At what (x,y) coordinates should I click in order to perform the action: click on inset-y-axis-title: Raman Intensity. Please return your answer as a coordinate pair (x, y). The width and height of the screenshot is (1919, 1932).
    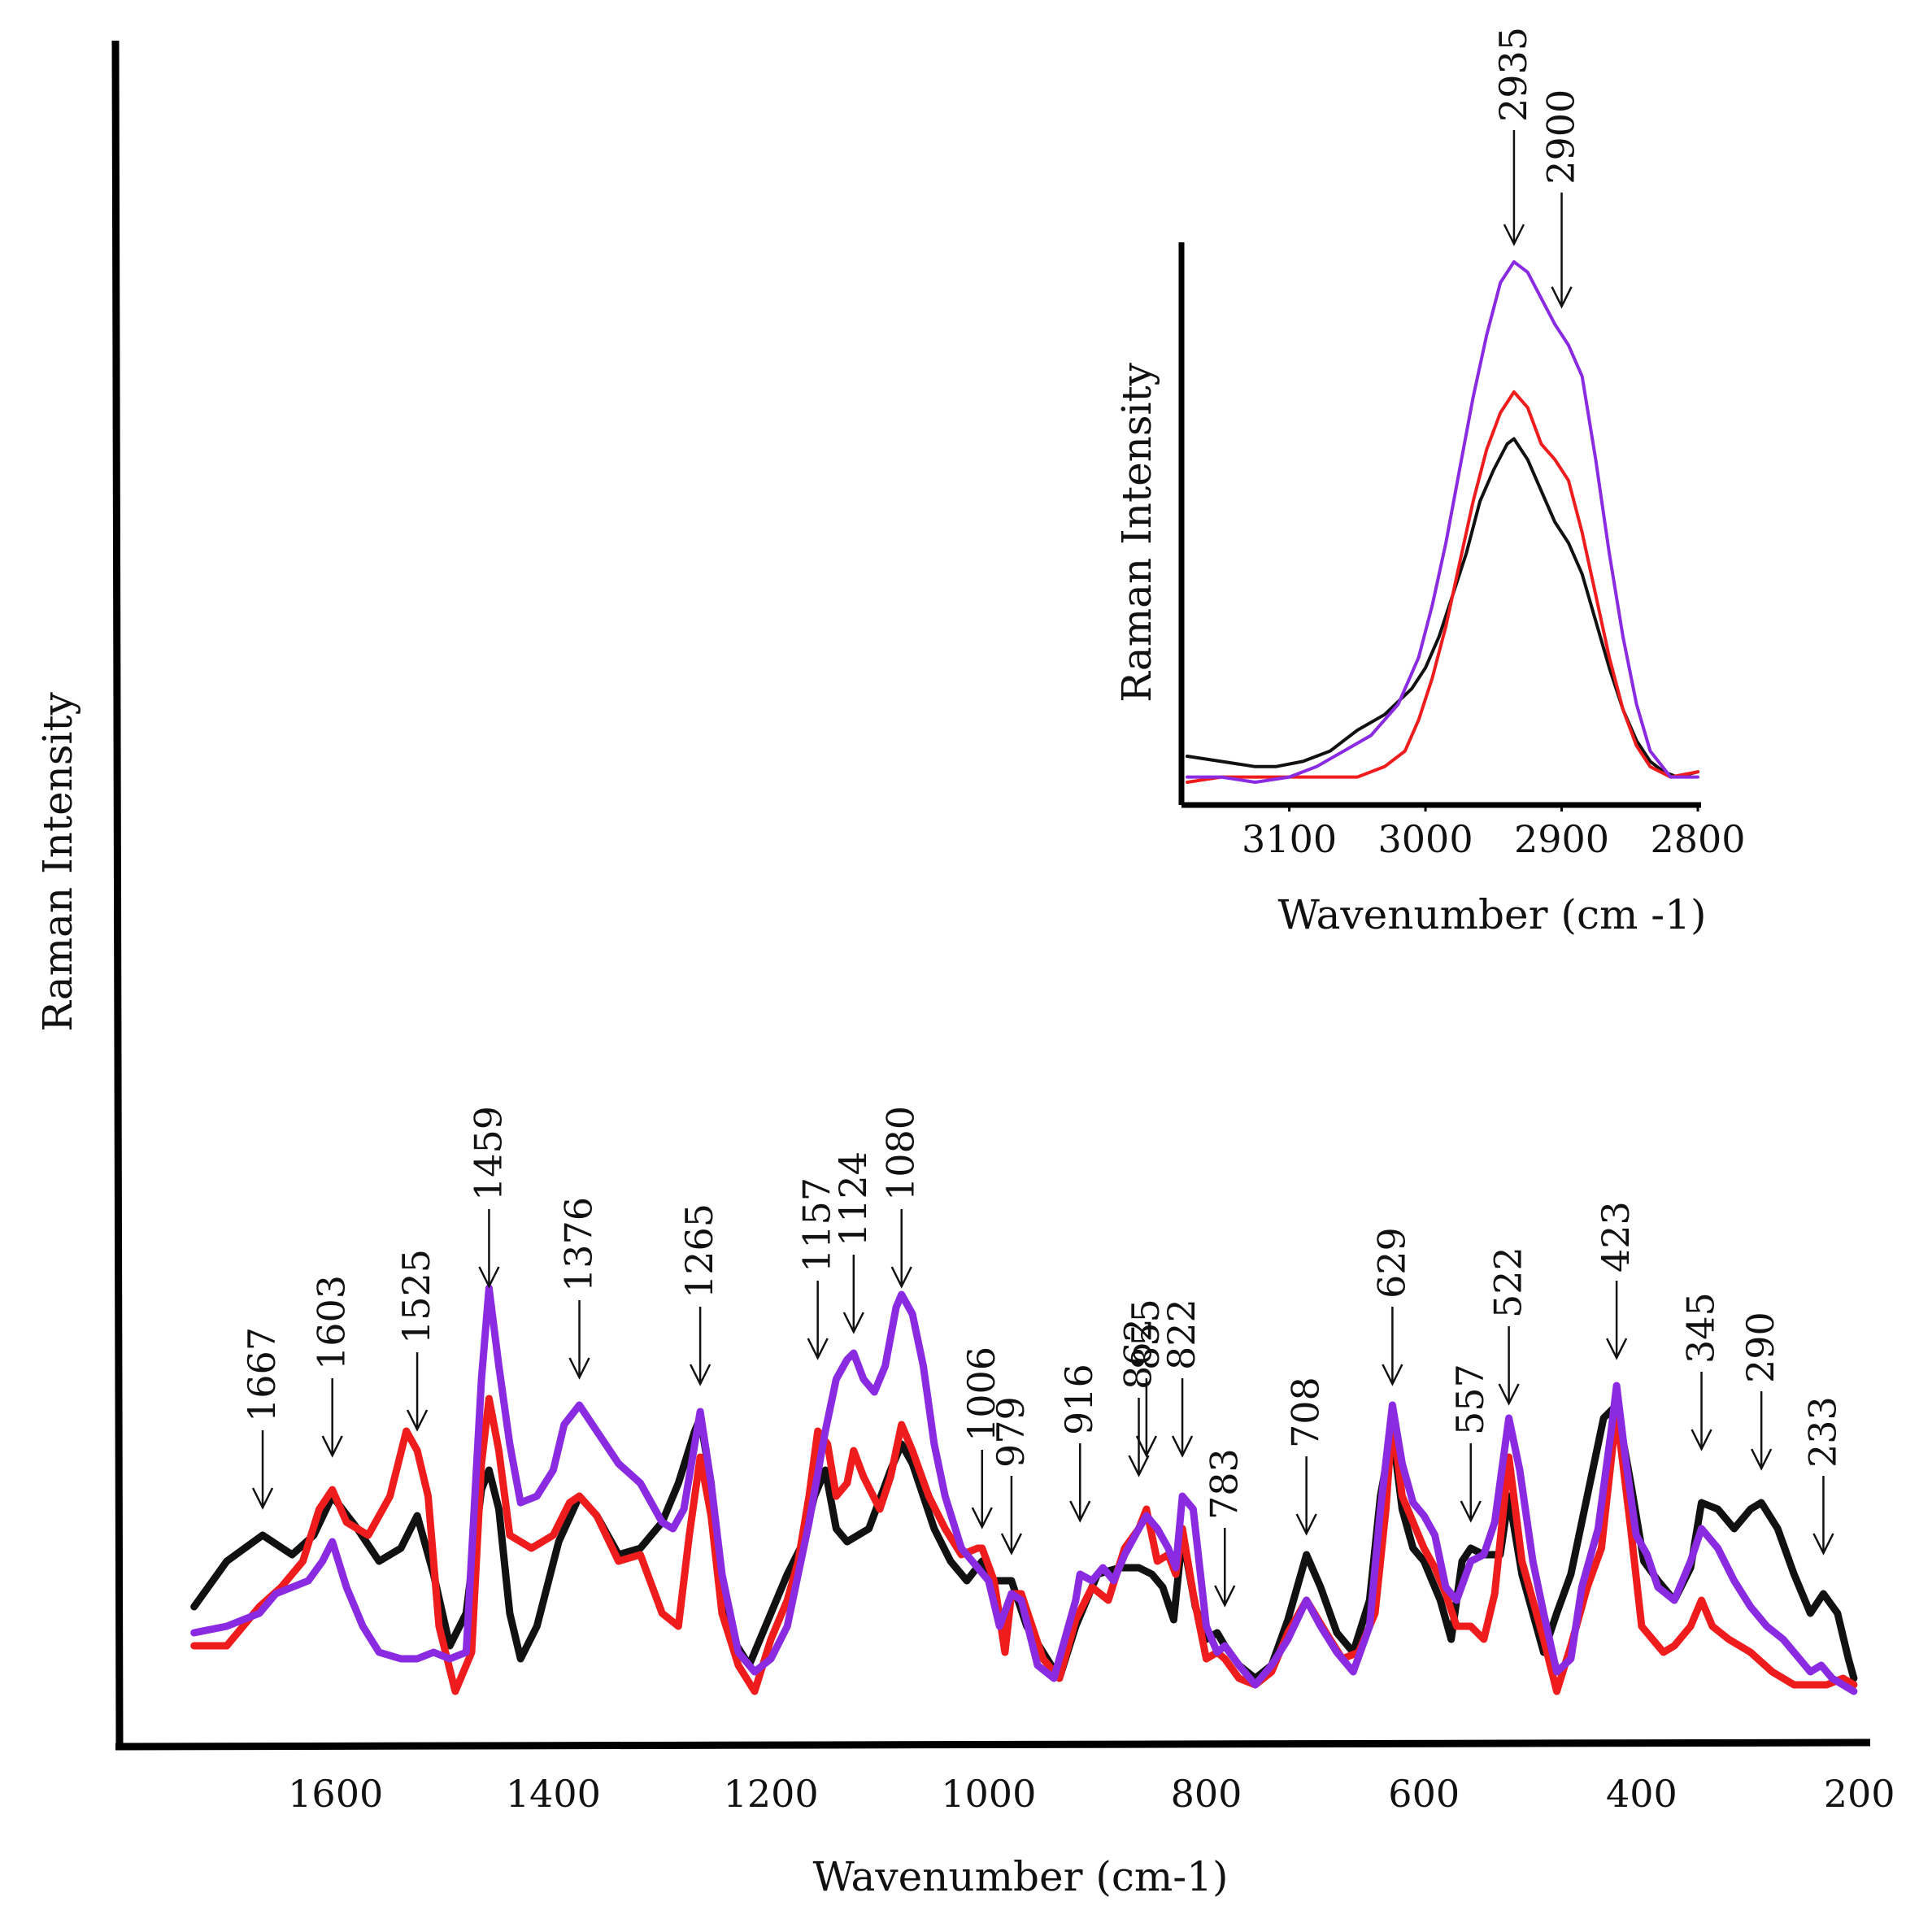
    Looking at the image, I should click on (1136, 532).